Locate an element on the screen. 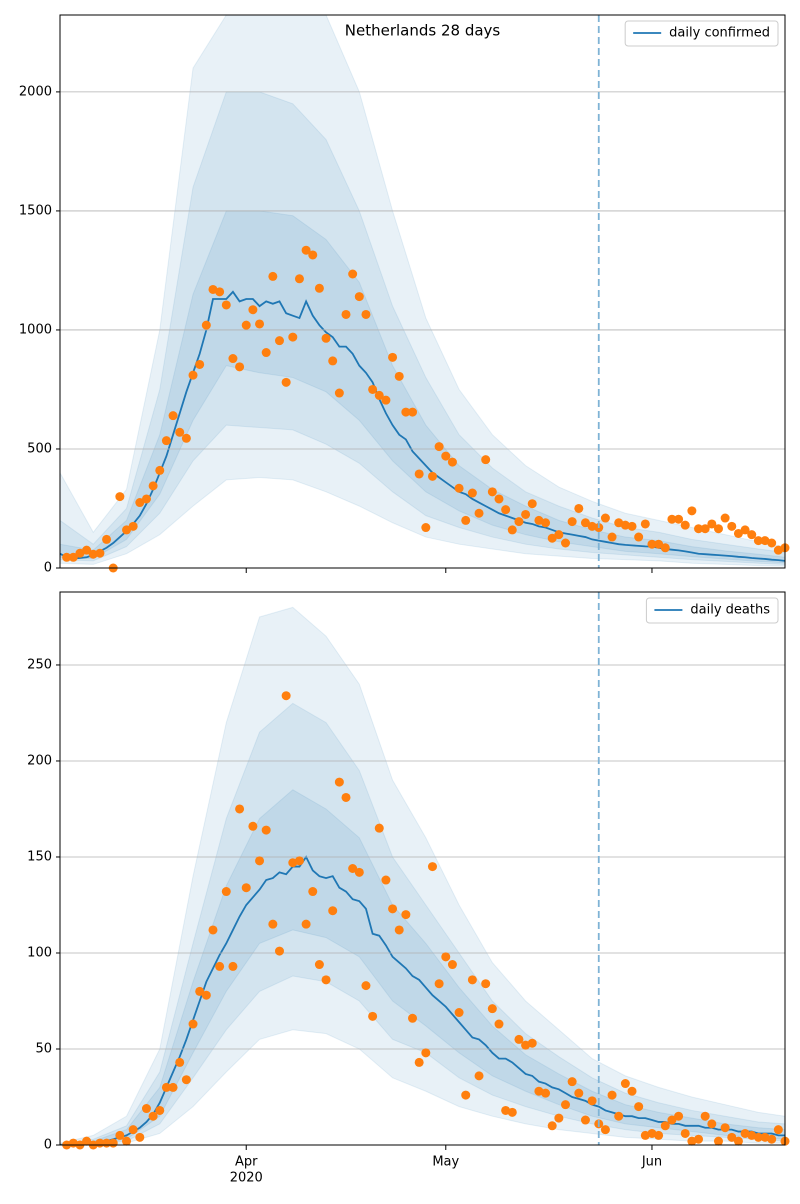 The height and width of the screenshot is (1204, 800). x-tick-label: May is located at coordinates (445, 1162).